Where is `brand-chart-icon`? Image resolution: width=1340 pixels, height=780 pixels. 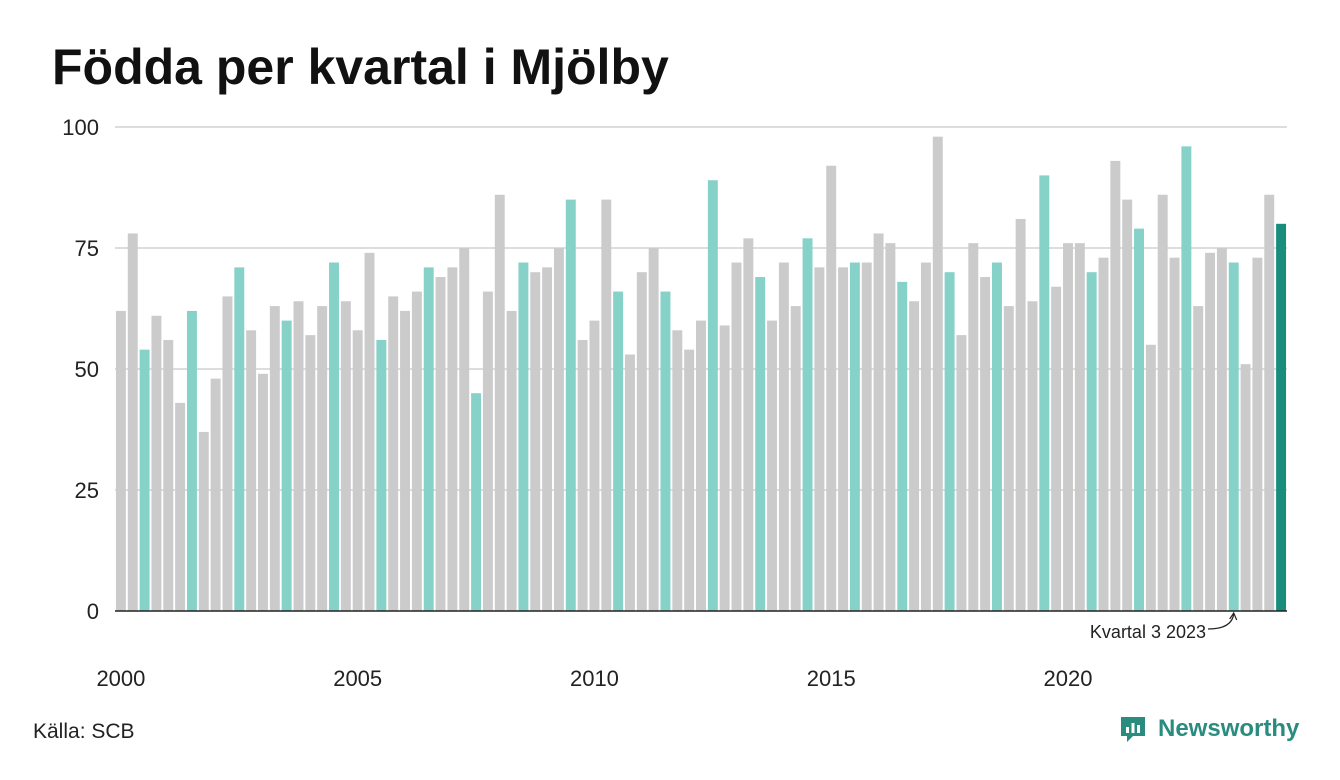 brand-chart-icon is located at coordinates (1133, 729).